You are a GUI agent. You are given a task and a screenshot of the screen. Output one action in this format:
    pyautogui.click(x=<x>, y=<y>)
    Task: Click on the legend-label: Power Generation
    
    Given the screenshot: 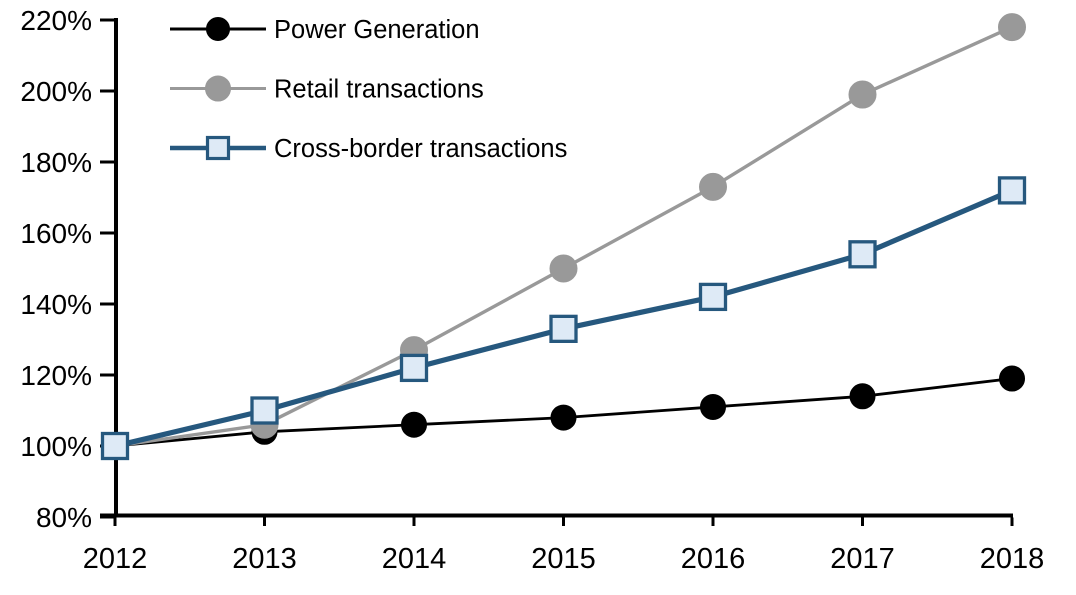 What is the action you would take?
    pyautogui.click(x=377, y=30)
    